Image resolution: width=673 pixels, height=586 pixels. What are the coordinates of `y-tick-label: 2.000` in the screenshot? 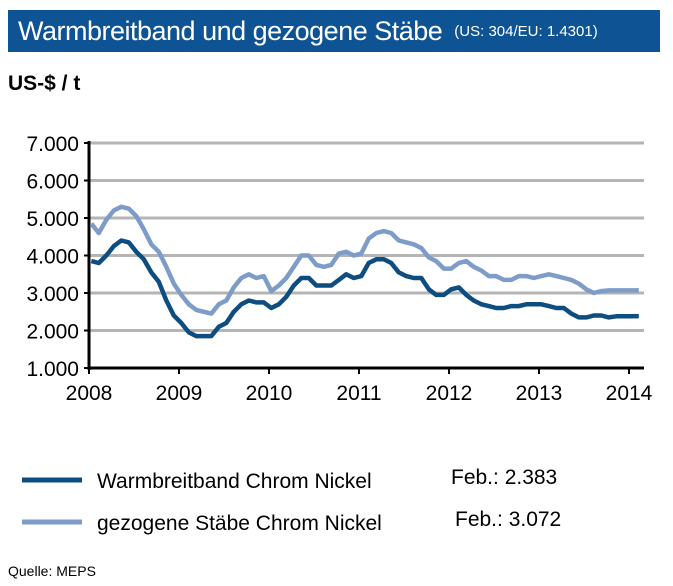 It's located at (52, 332).